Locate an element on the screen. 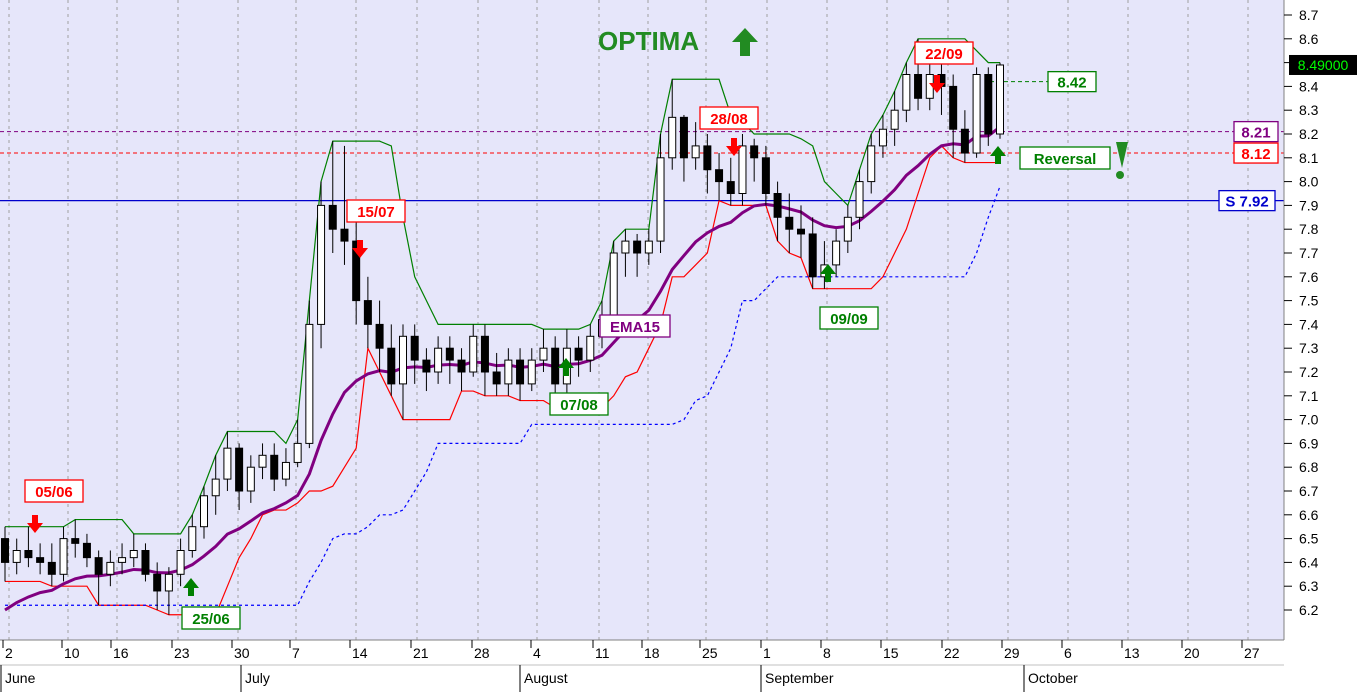 This screenshot has height=692, width=1362. level-label: 8.12 is located at coordinates (1255, 154).